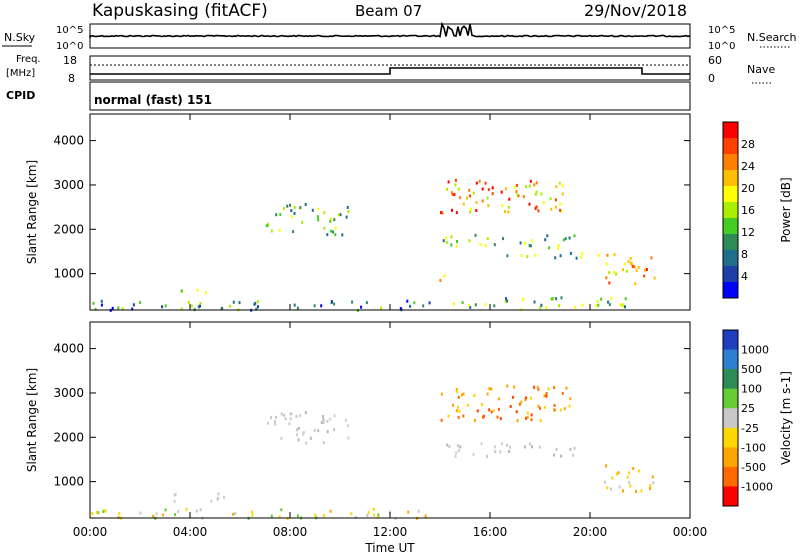 The width and height of the screenshot is (800, 554). Describe the element at coordinates (32, 420) in the screenshot. I see `y-axis-title: Slant Range [km]` at that location.